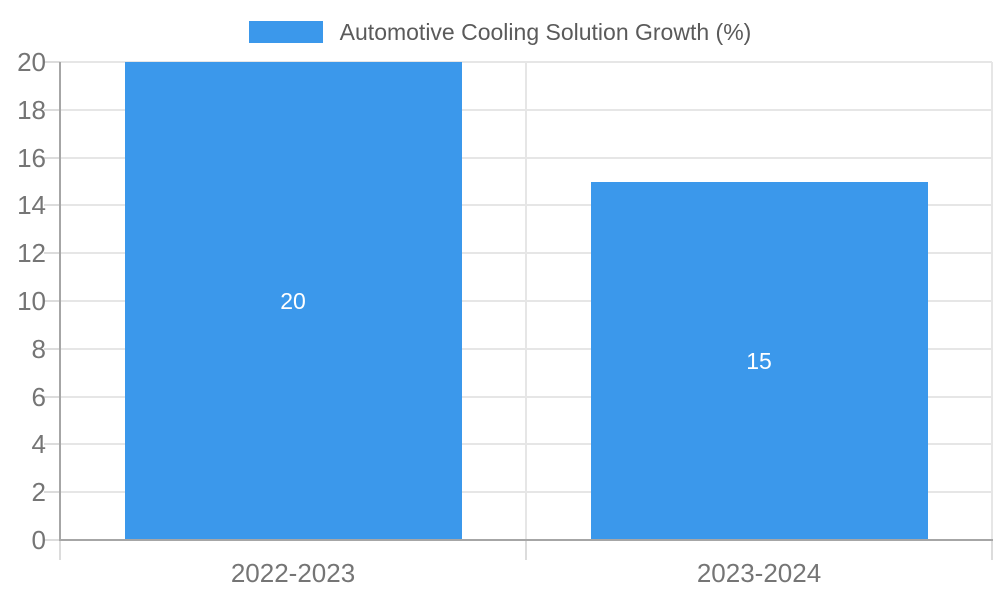 The width and height of the screenshot is (1000, 600). I want to click on x-axis-line, so click(526, 540).